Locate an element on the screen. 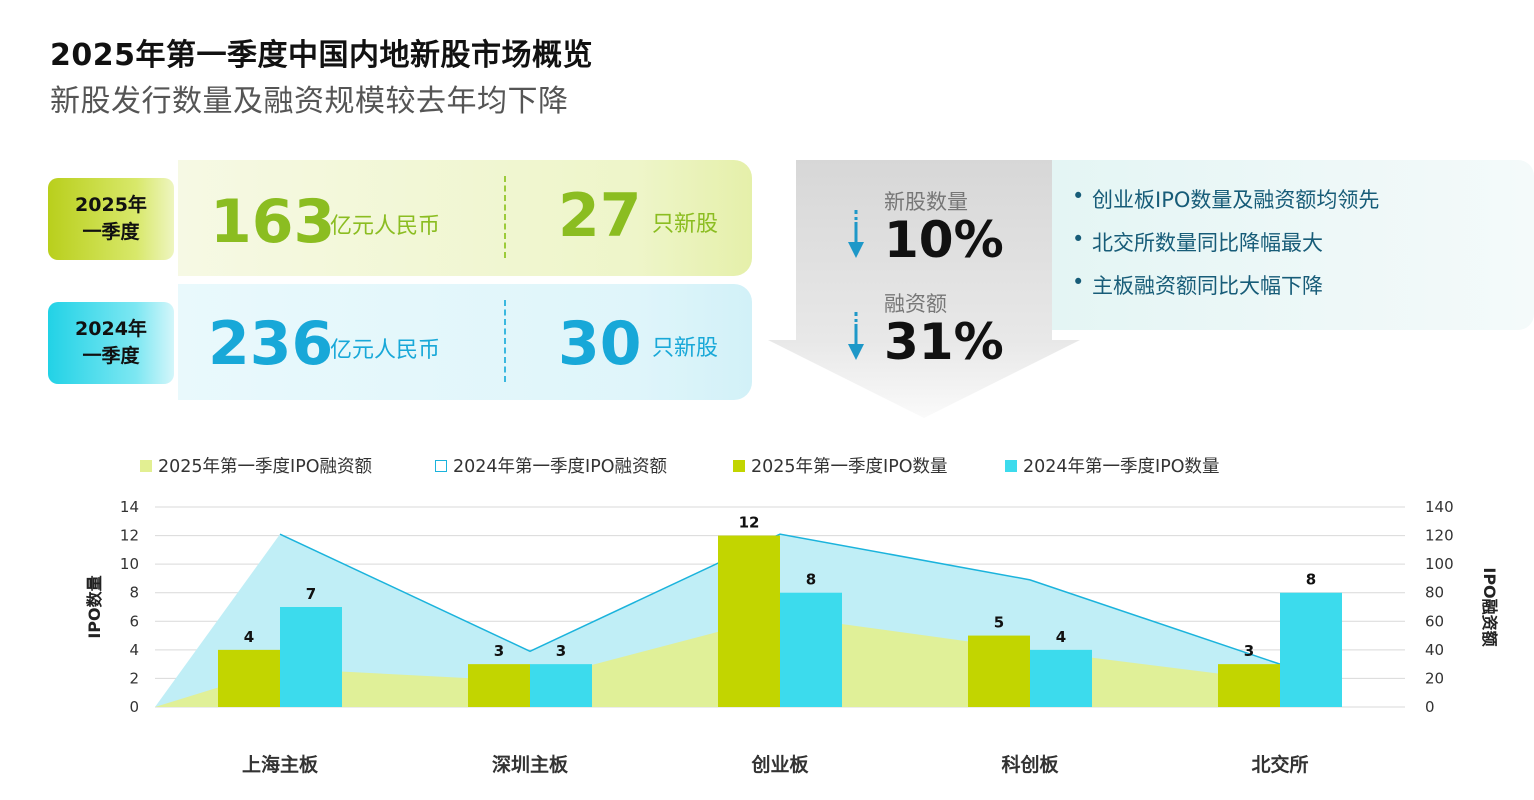 Image resolution: width=1534 pixels, height=800 pixels. down-arrow-shape is located at coordinates (924, 289).